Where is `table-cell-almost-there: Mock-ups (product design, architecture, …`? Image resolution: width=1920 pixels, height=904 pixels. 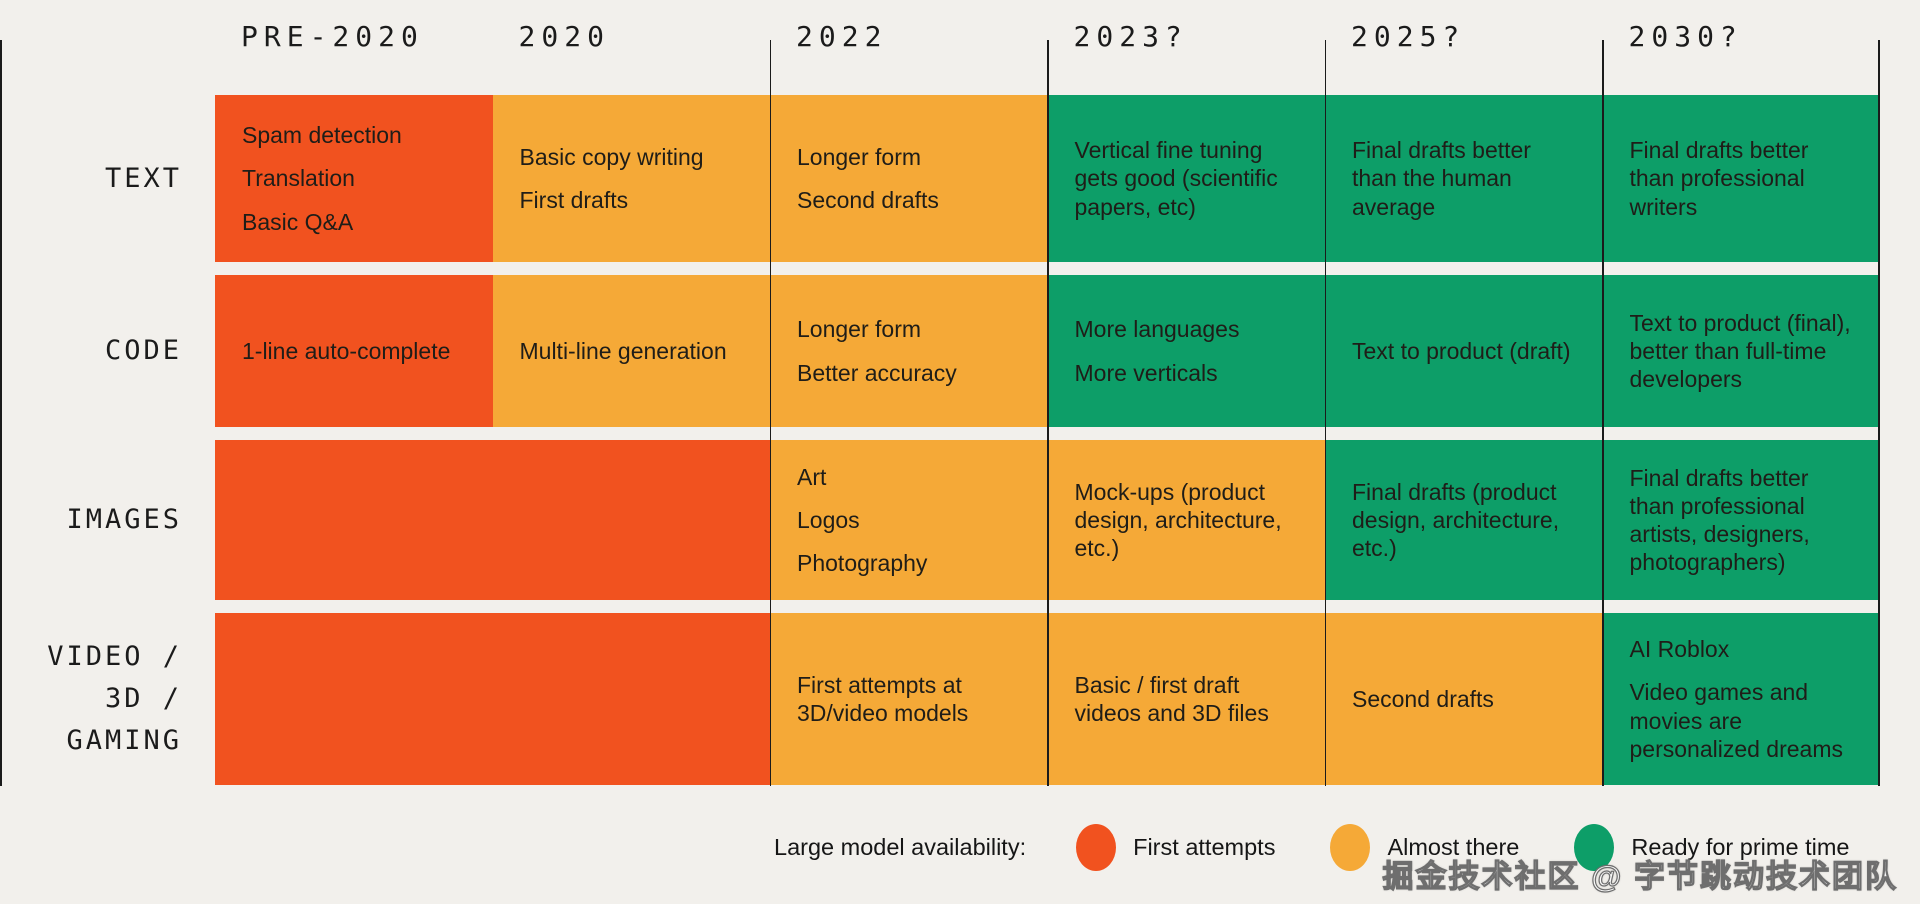 table-cell-almost-there: Mock-ups (product design, architecture, … is located at coordinates (1186, 520).